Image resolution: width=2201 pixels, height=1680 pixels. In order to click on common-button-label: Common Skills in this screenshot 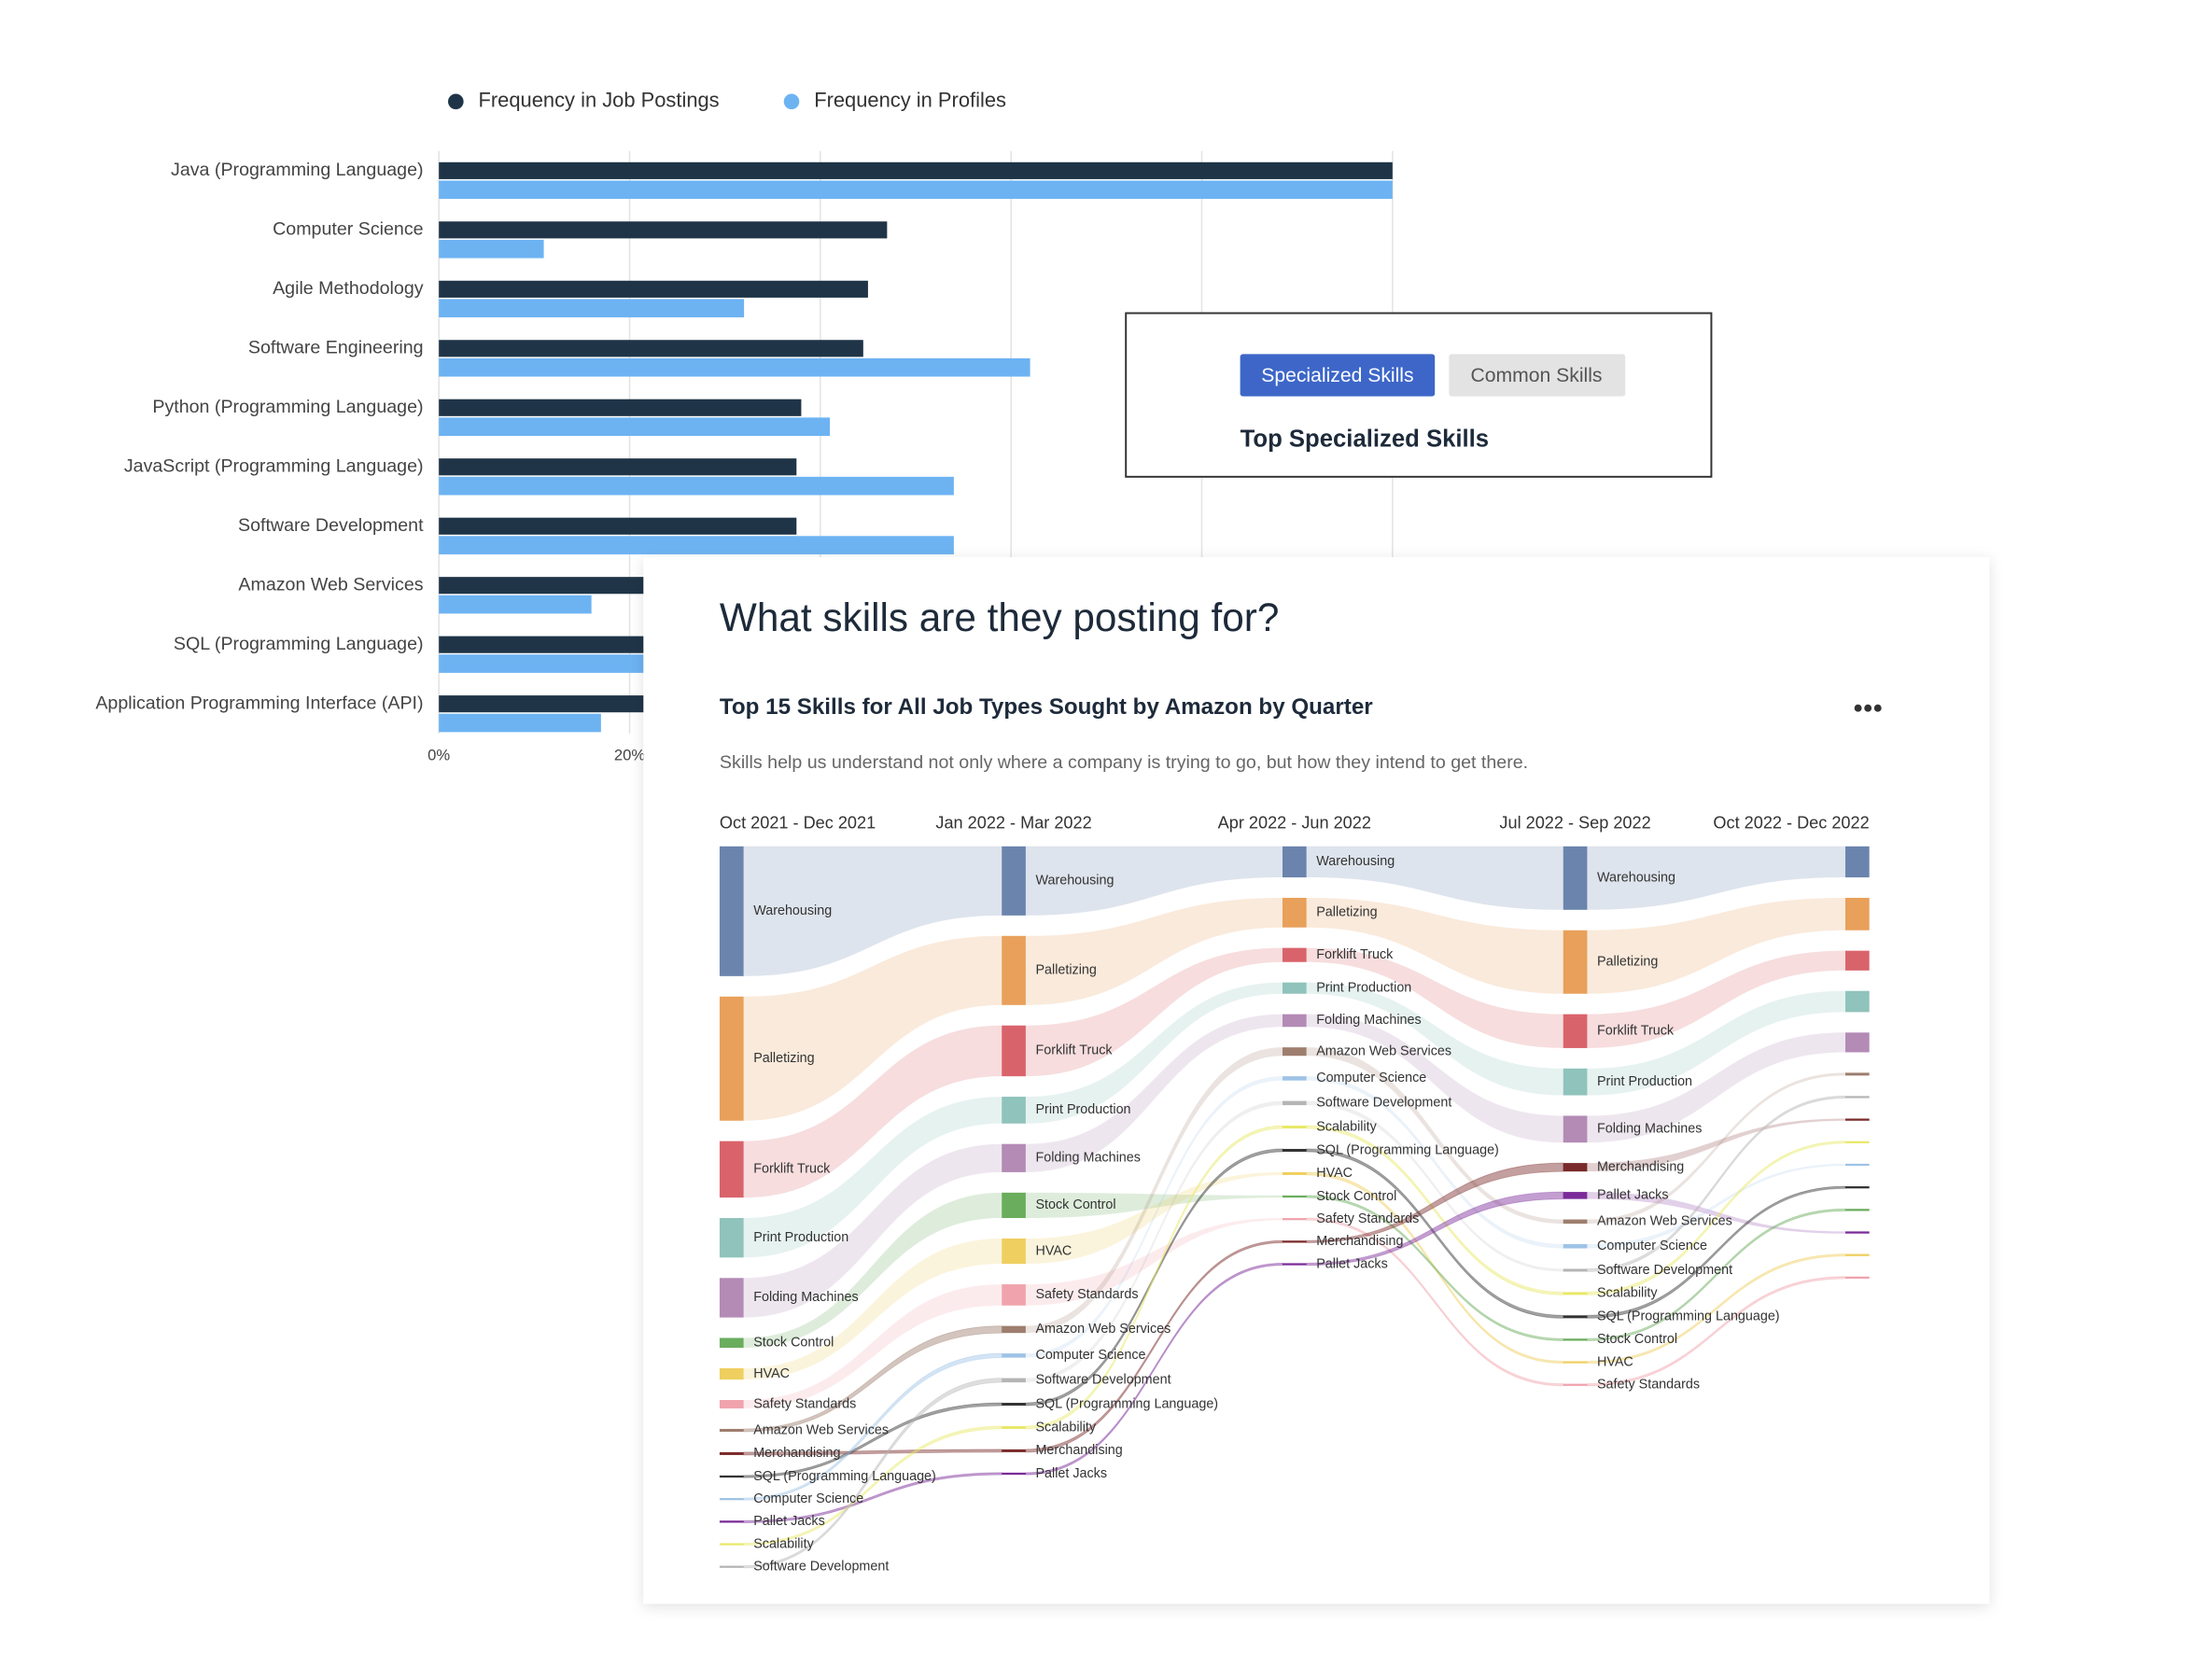, I will do `click(1537, 375)`.